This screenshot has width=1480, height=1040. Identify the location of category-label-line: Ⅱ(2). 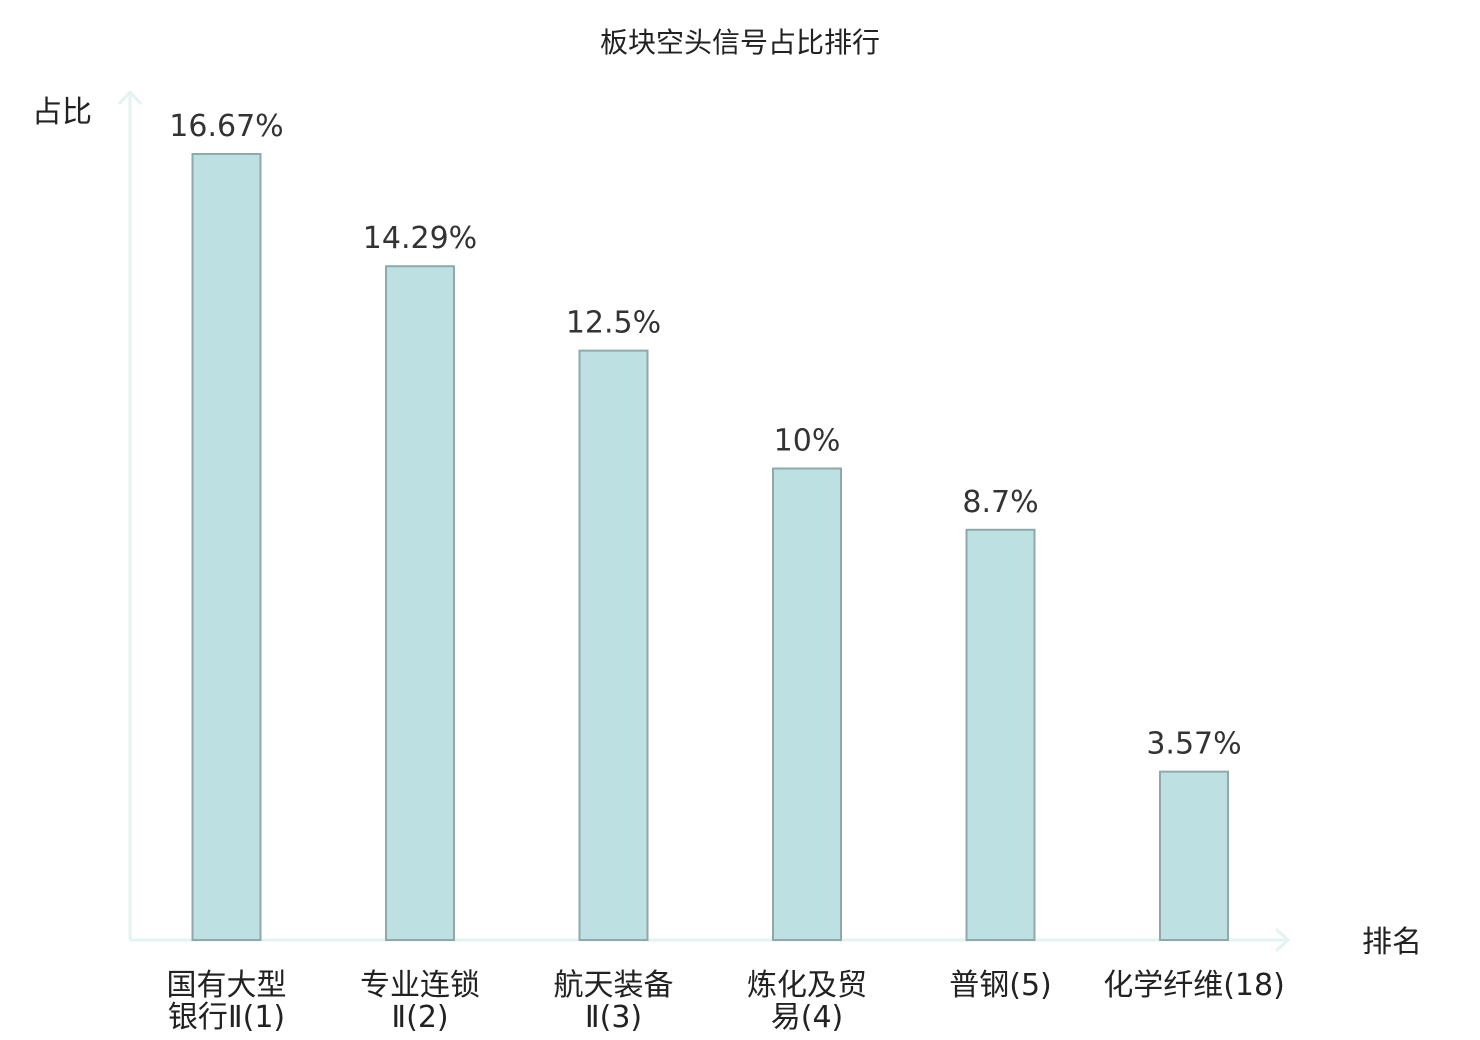
(419, 1017).